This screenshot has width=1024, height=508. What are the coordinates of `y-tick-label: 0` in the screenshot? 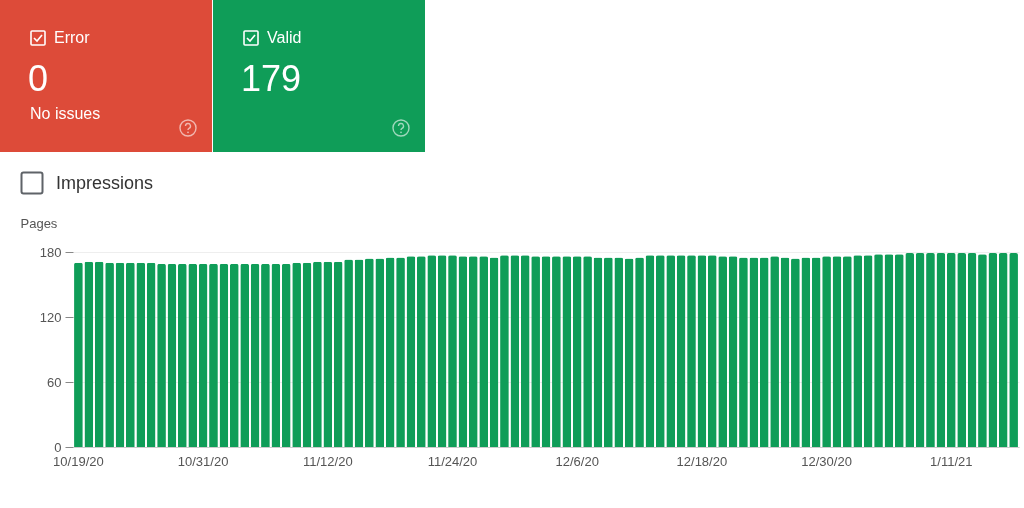 It's located at (58, 447).